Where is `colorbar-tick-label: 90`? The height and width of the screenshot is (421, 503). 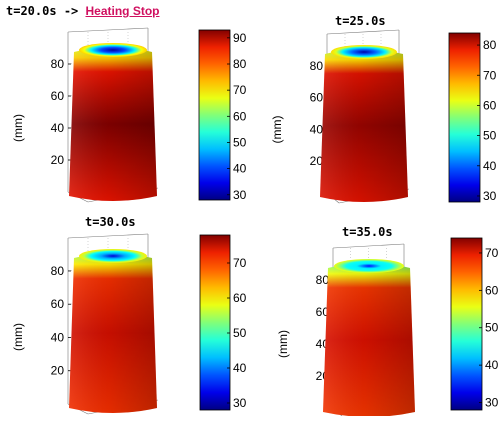
colorbar-tick-label: 90 is located at coordinates (240, 38).